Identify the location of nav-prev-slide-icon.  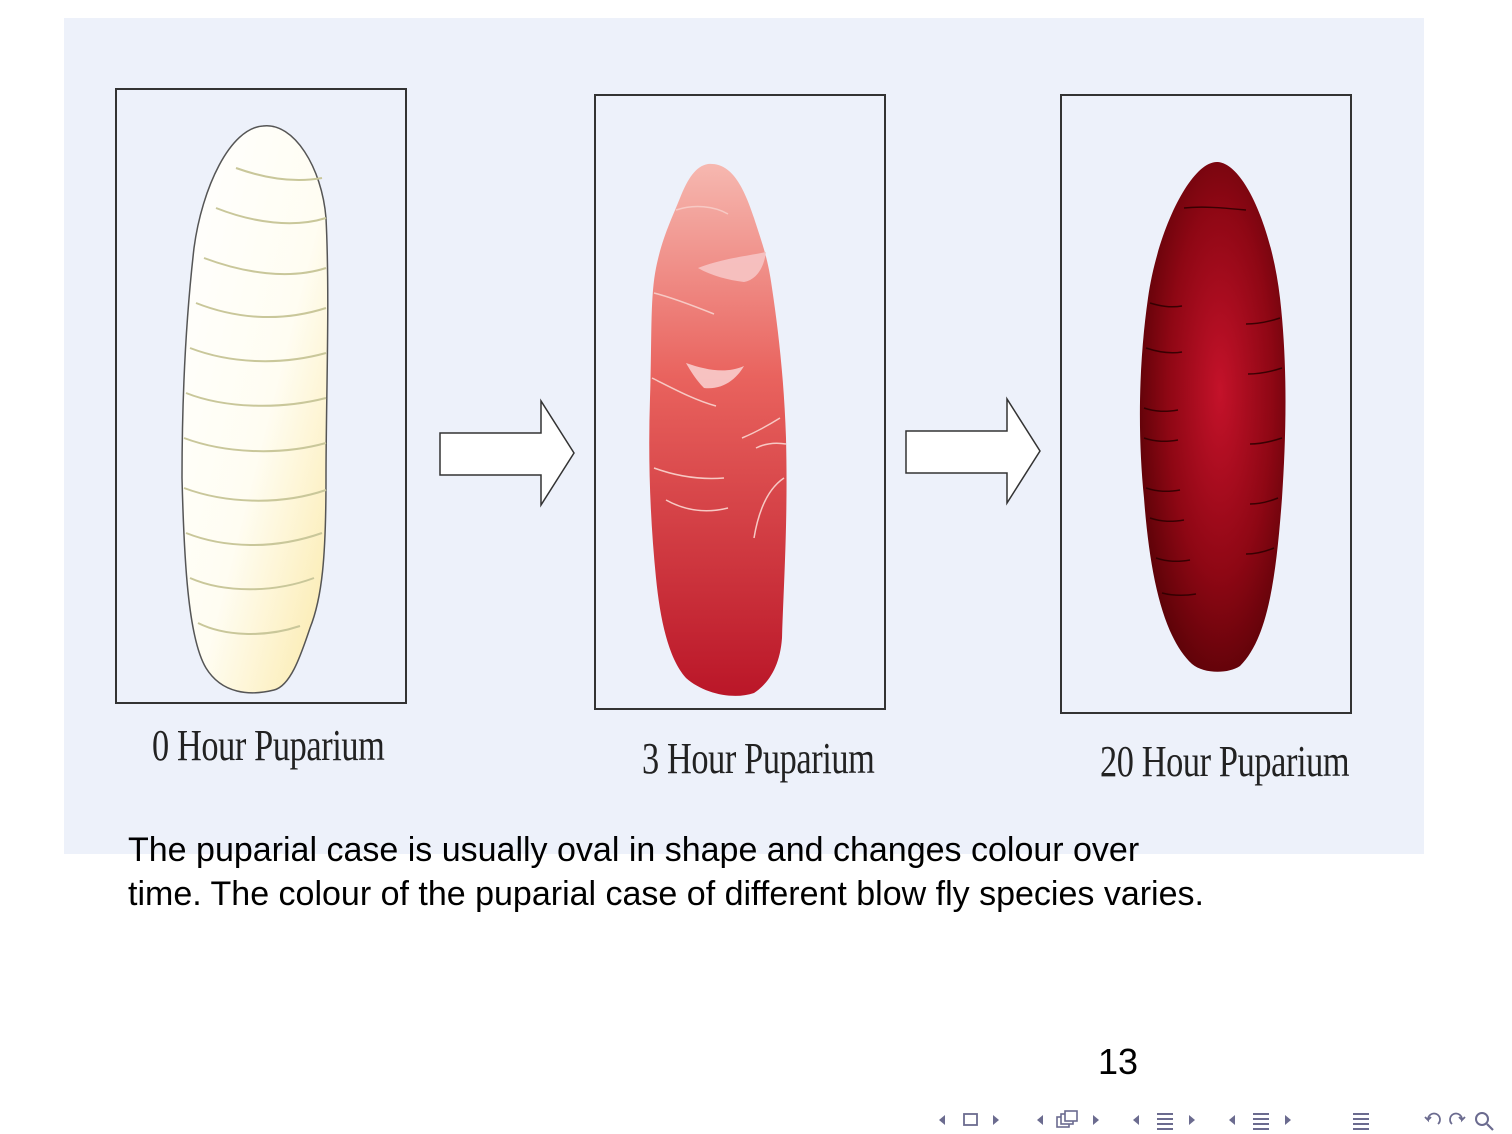
(1232, 1120).